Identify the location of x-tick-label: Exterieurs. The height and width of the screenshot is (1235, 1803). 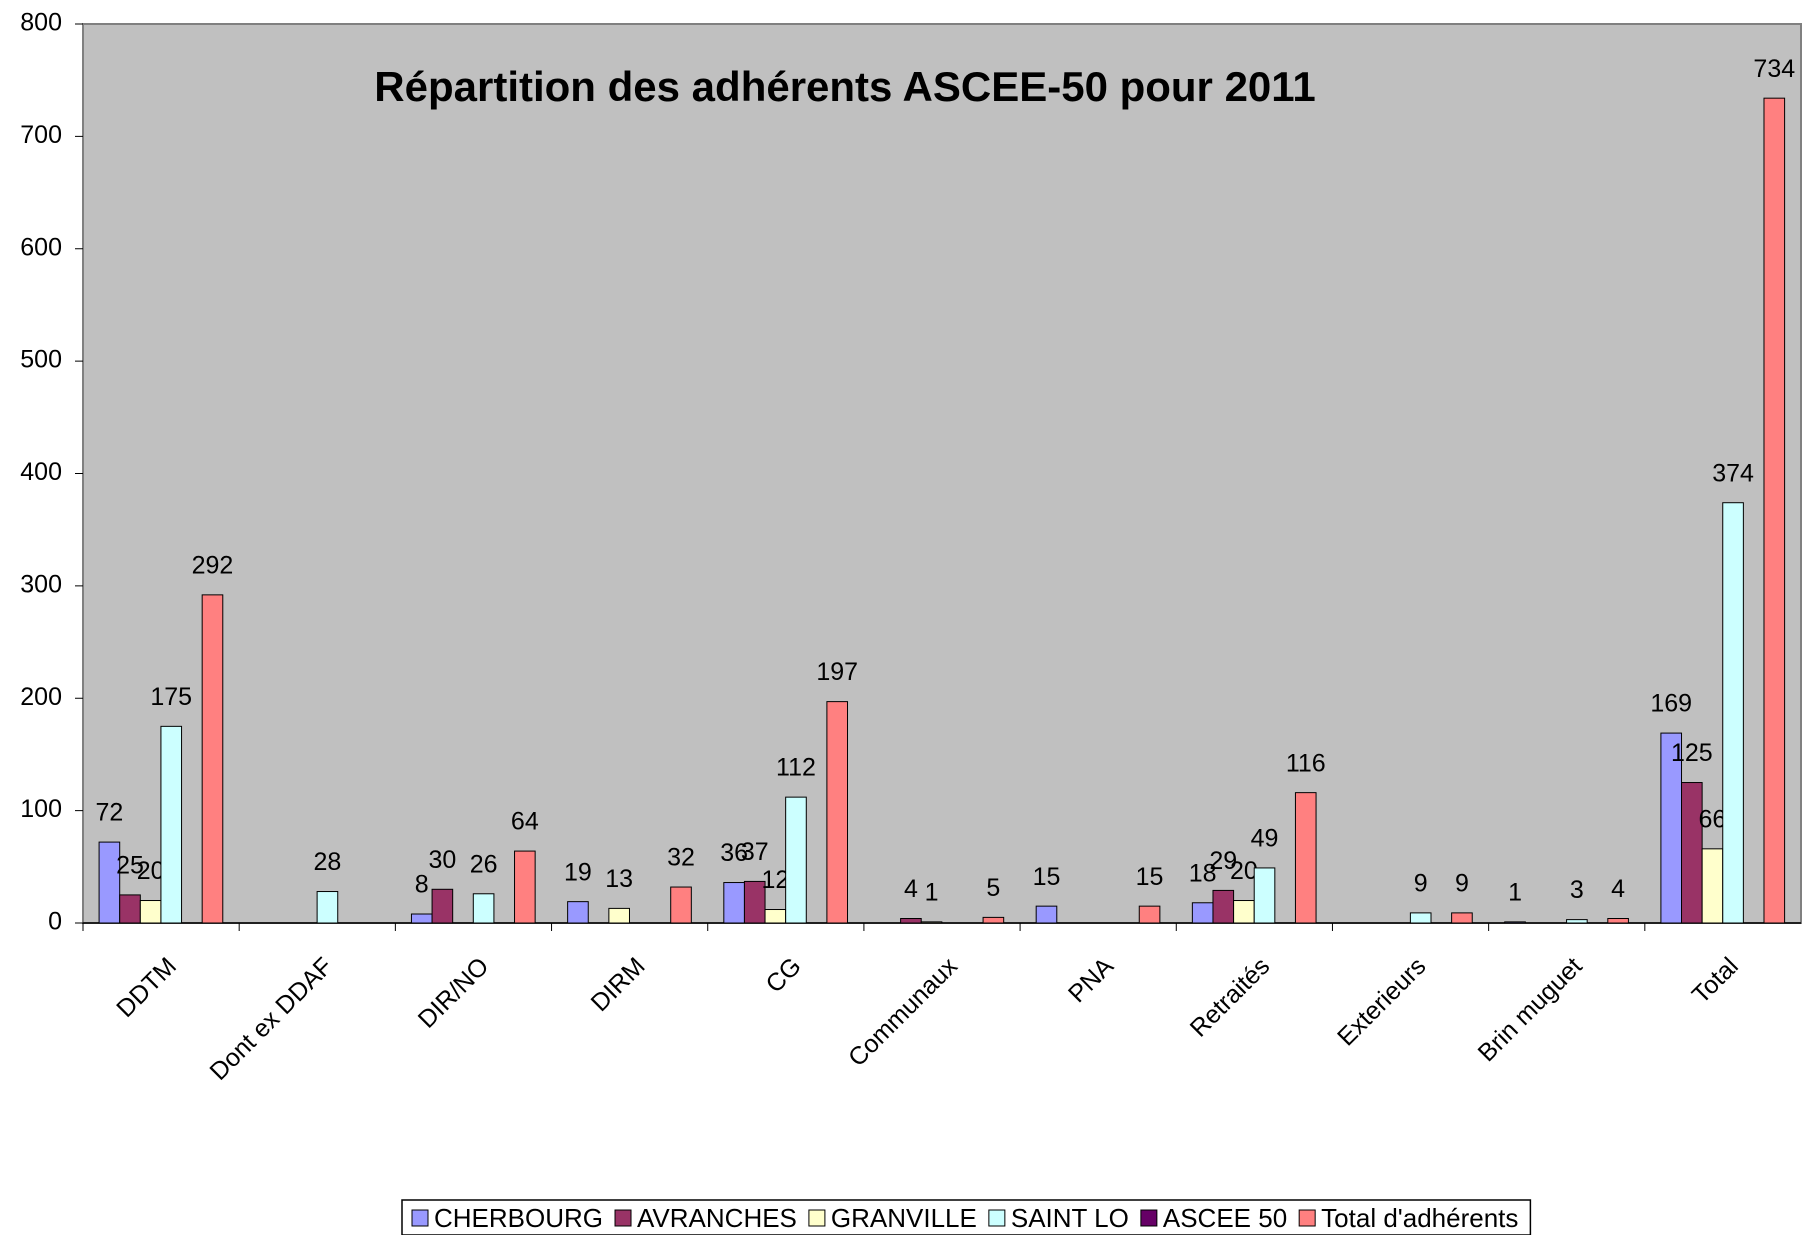
(1381, 1001).